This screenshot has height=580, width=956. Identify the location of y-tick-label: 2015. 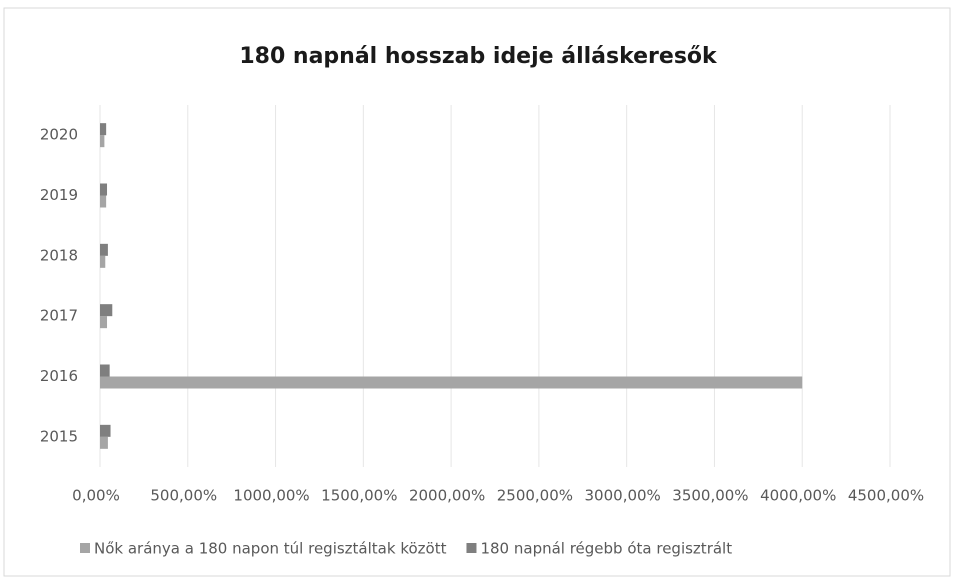
(59, 436).